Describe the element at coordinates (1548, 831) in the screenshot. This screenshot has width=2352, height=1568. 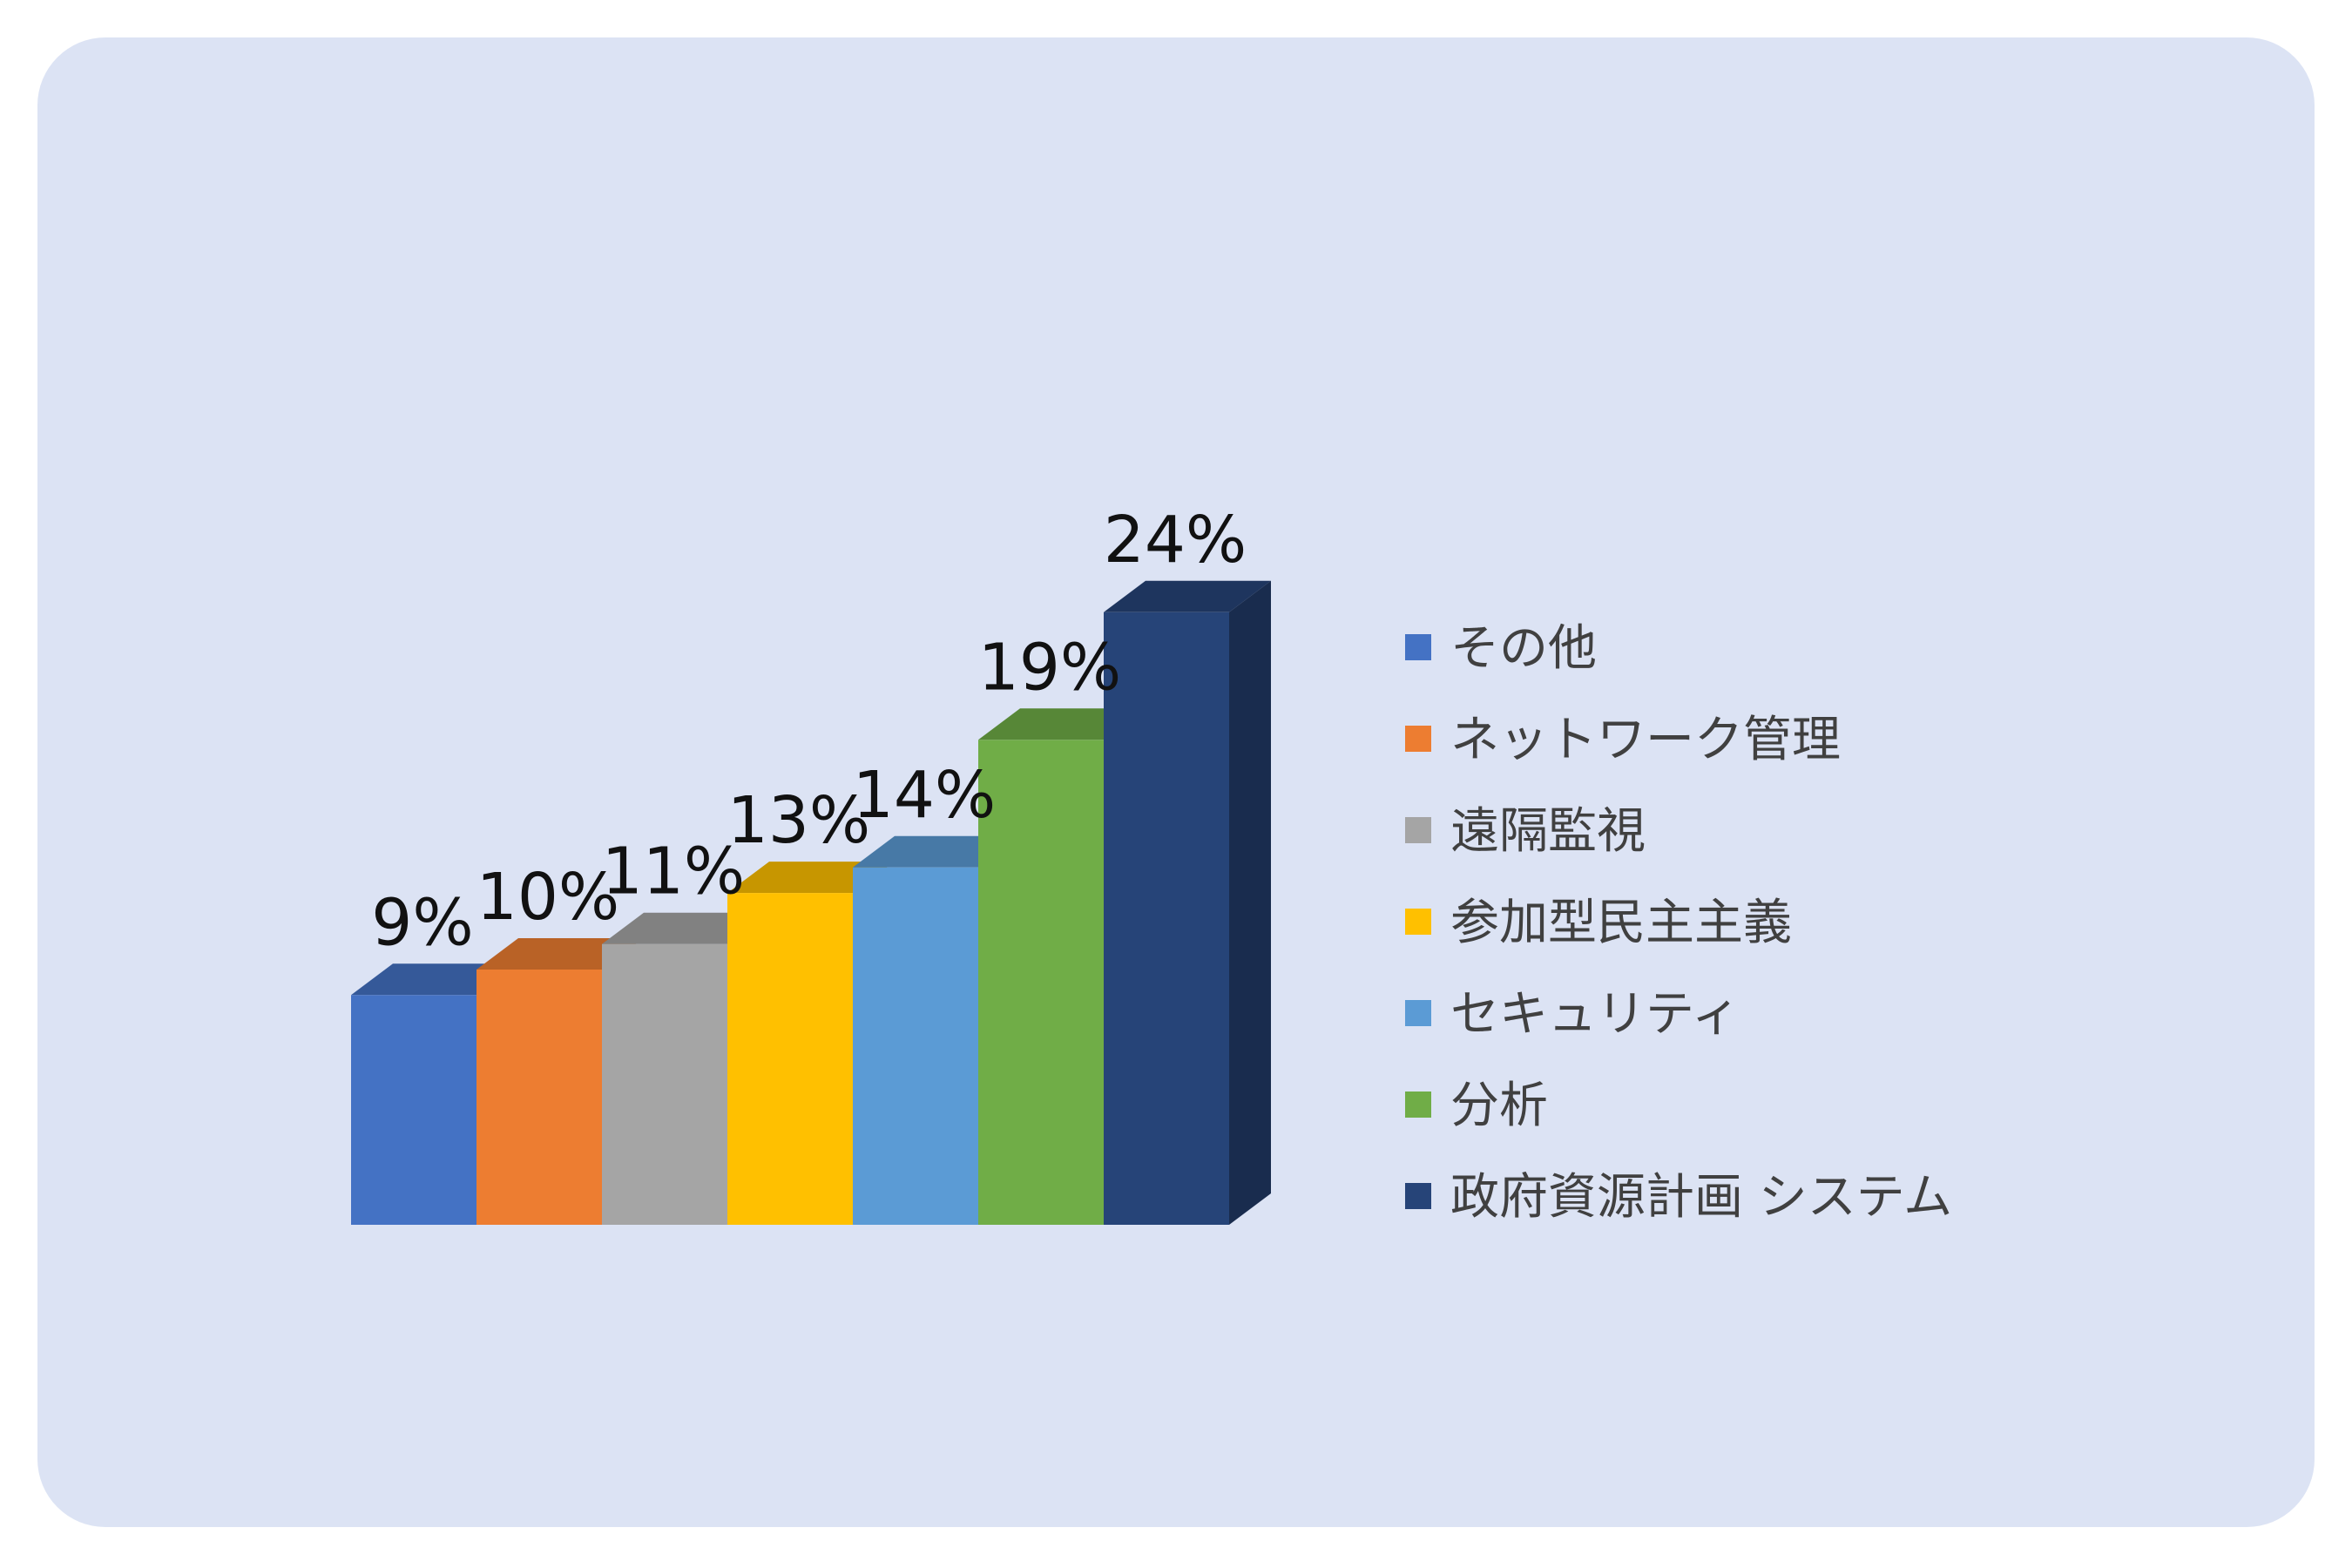
I see `legend-label: 遠隔監視` at that location.